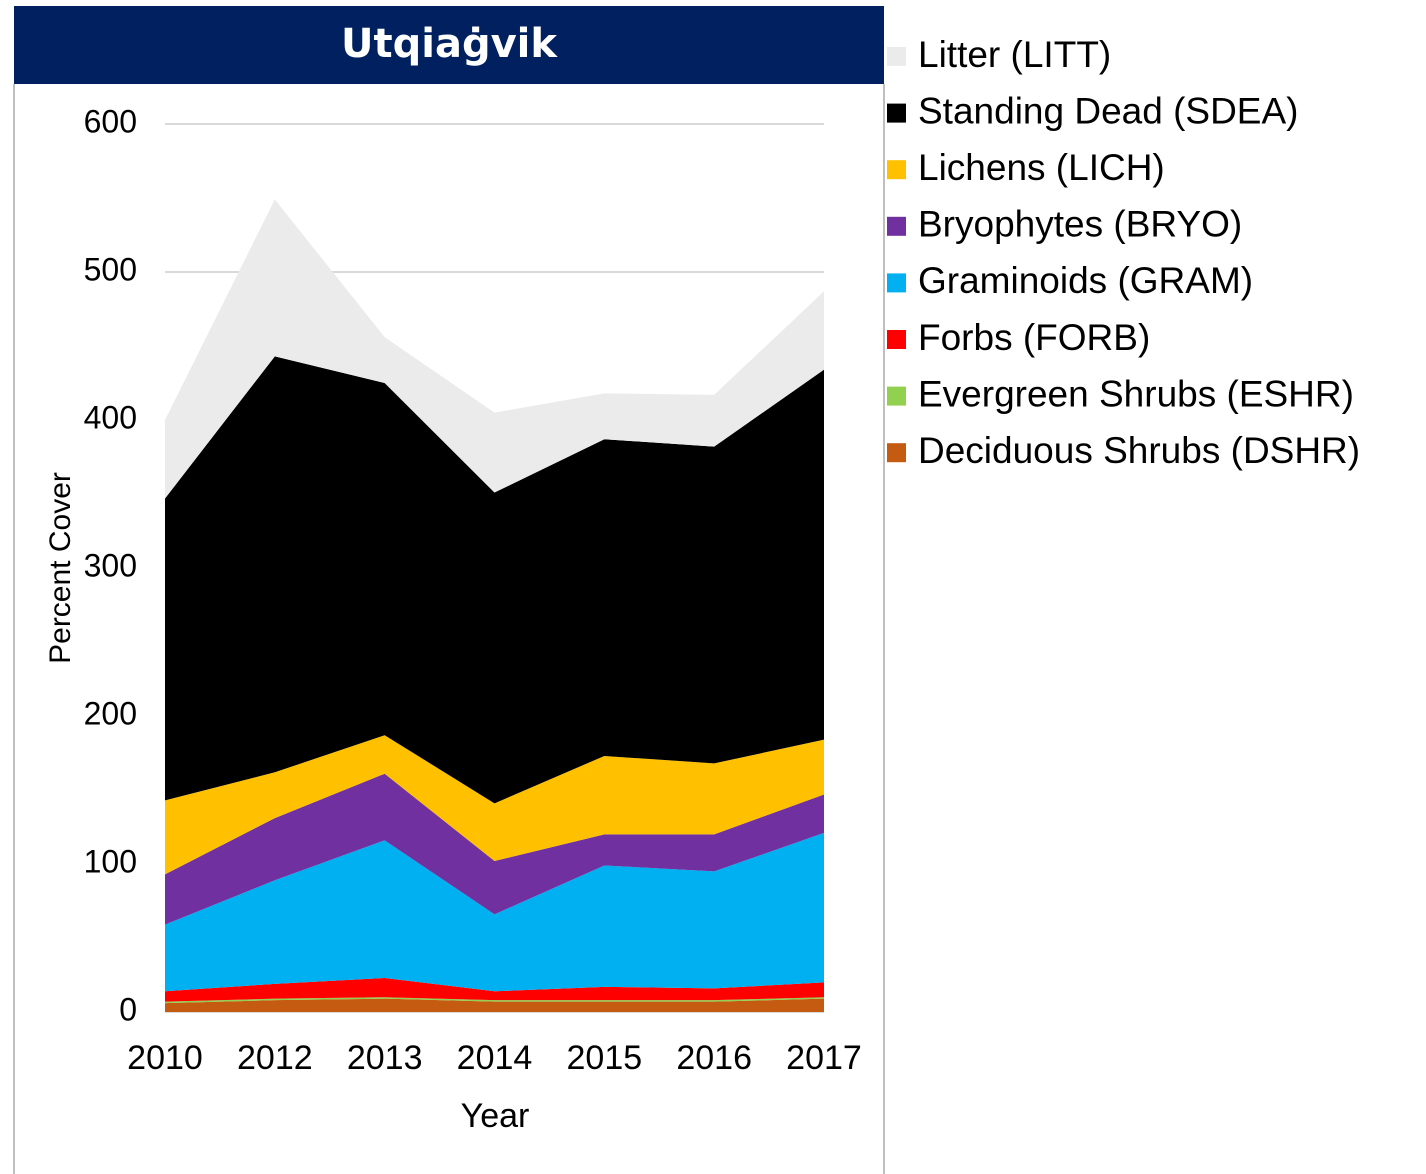 The width and height of the screenshot is (1426, 1174). I want to click on legend-label: Bryophytes (BRYO), so click(1080, 224).